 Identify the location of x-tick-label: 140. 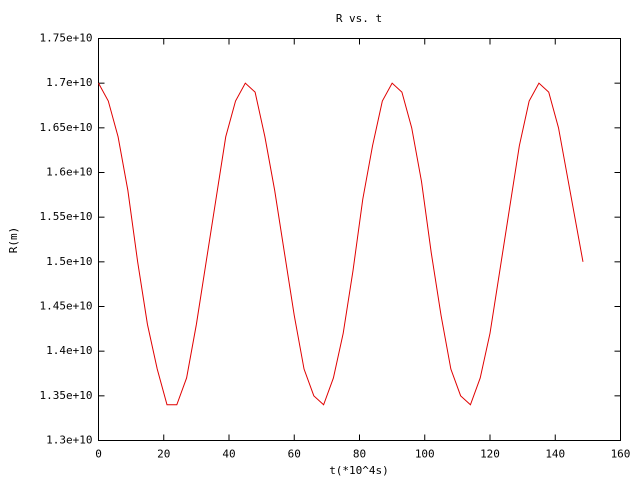
(555, 454).